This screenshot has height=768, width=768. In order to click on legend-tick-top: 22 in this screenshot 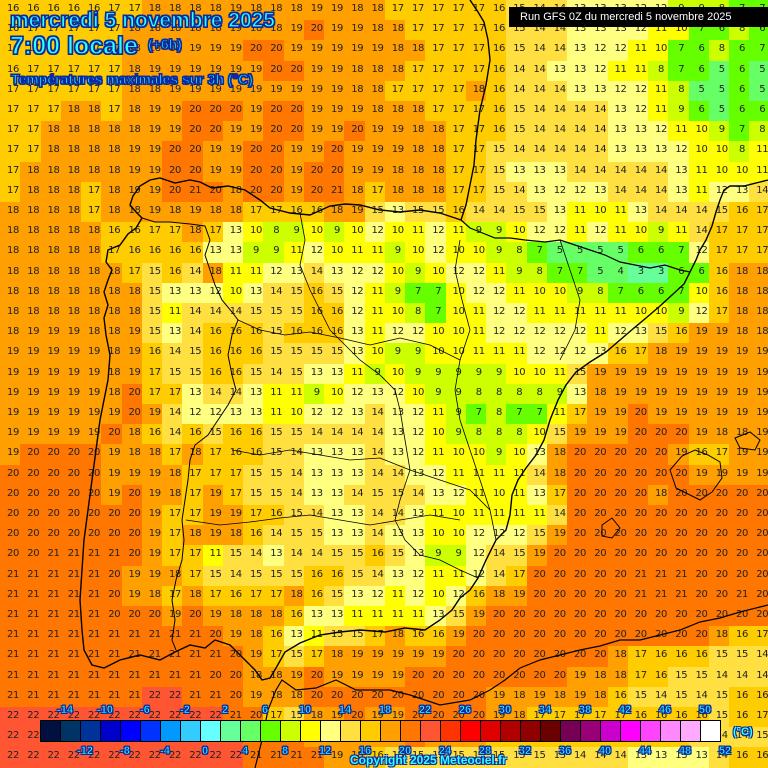, I will do `click(425, 710)`.